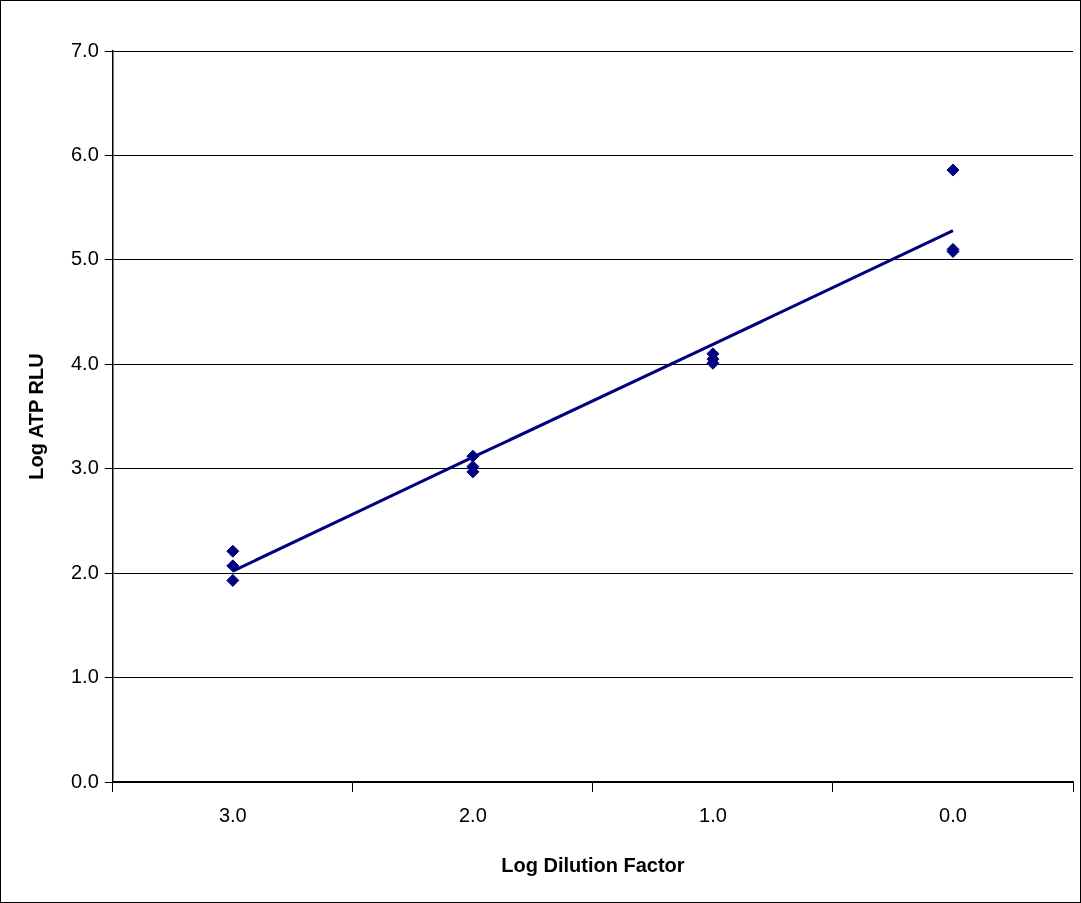  I want to click on x-tick-label: 1.0, so click(713, 814).